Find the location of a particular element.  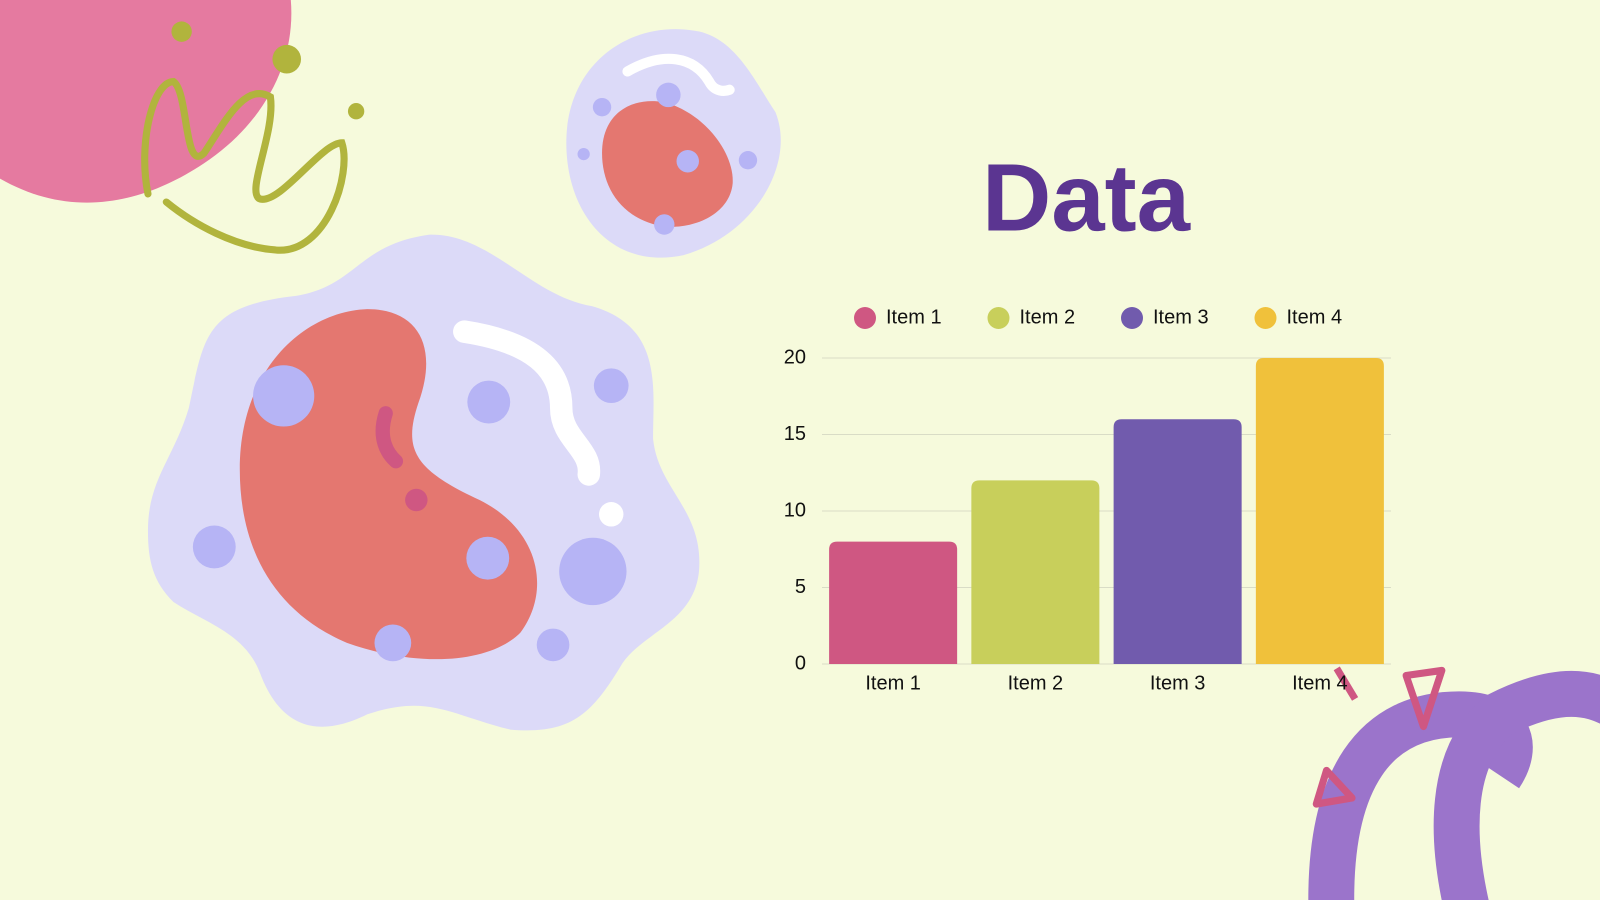

squiggle is located at coordinates (244, 166).